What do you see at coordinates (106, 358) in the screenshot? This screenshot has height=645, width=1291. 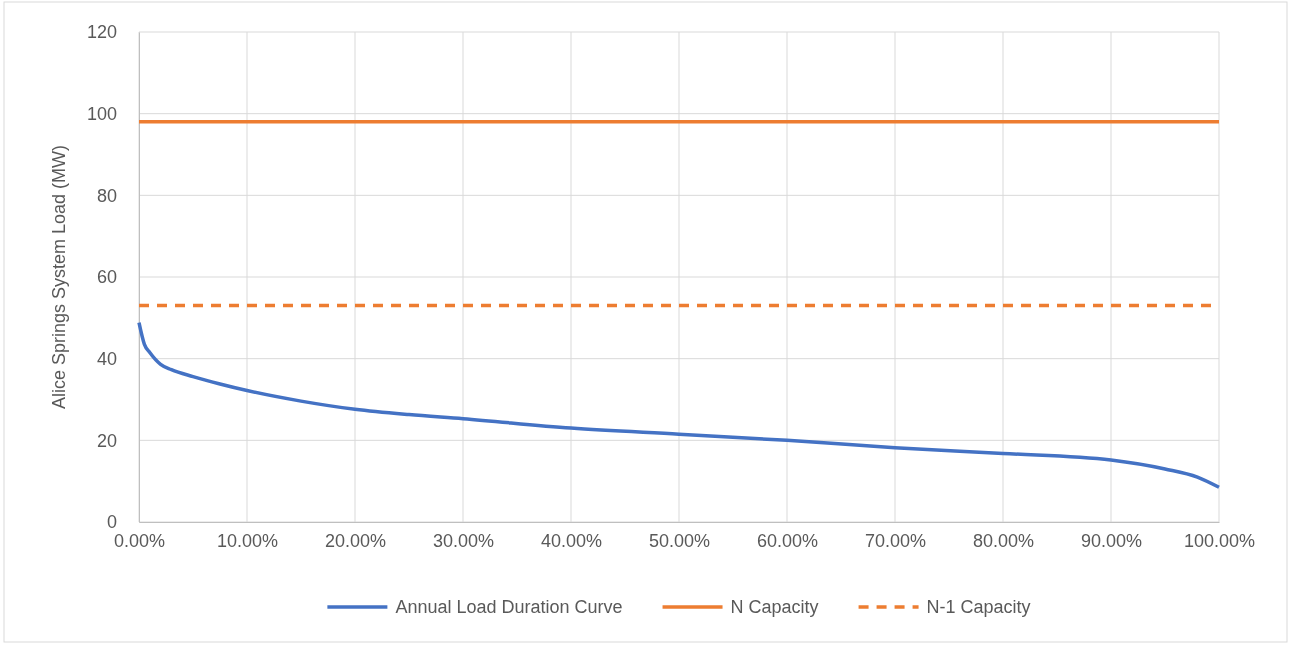 I see `y-tick-label: 40` at bounding box center [106, 358].